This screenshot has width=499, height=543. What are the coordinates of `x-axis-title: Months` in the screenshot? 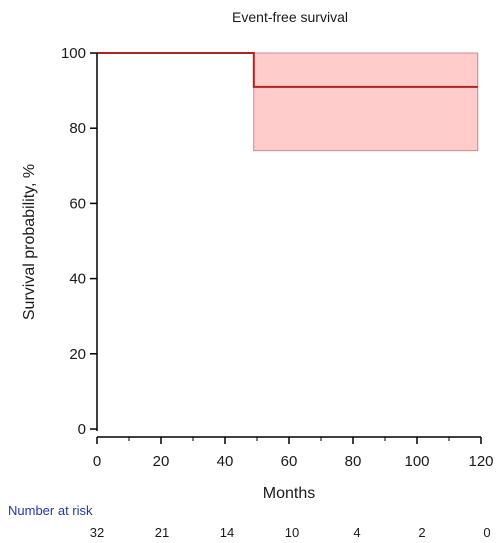 It's located at (289, 493).